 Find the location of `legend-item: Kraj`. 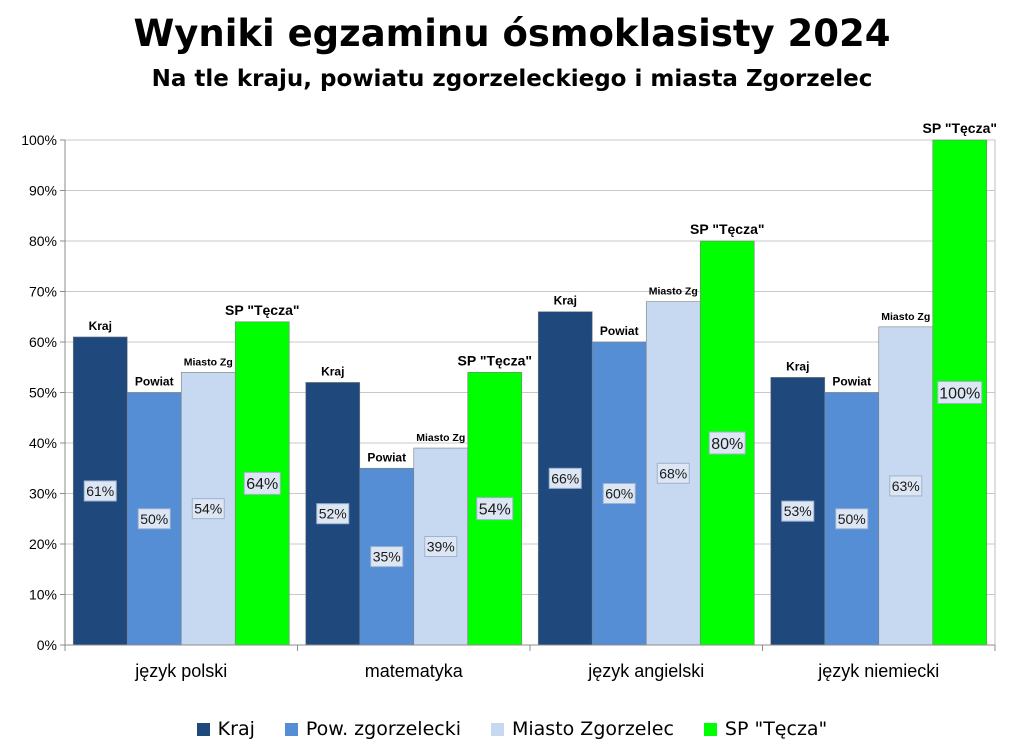

legend-item: Kraj is located at coordinates (225, 729).